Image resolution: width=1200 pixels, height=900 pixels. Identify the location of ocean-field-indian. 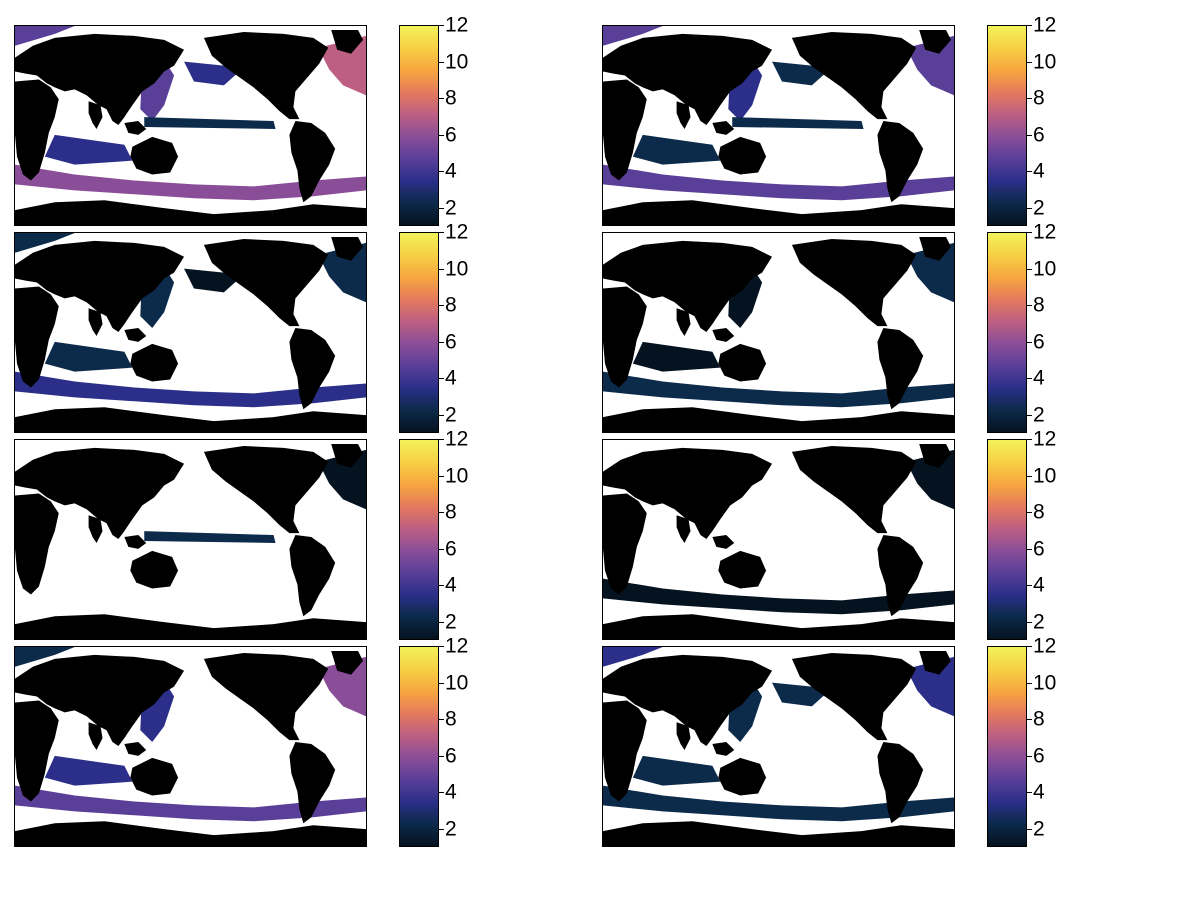
(676, 770).